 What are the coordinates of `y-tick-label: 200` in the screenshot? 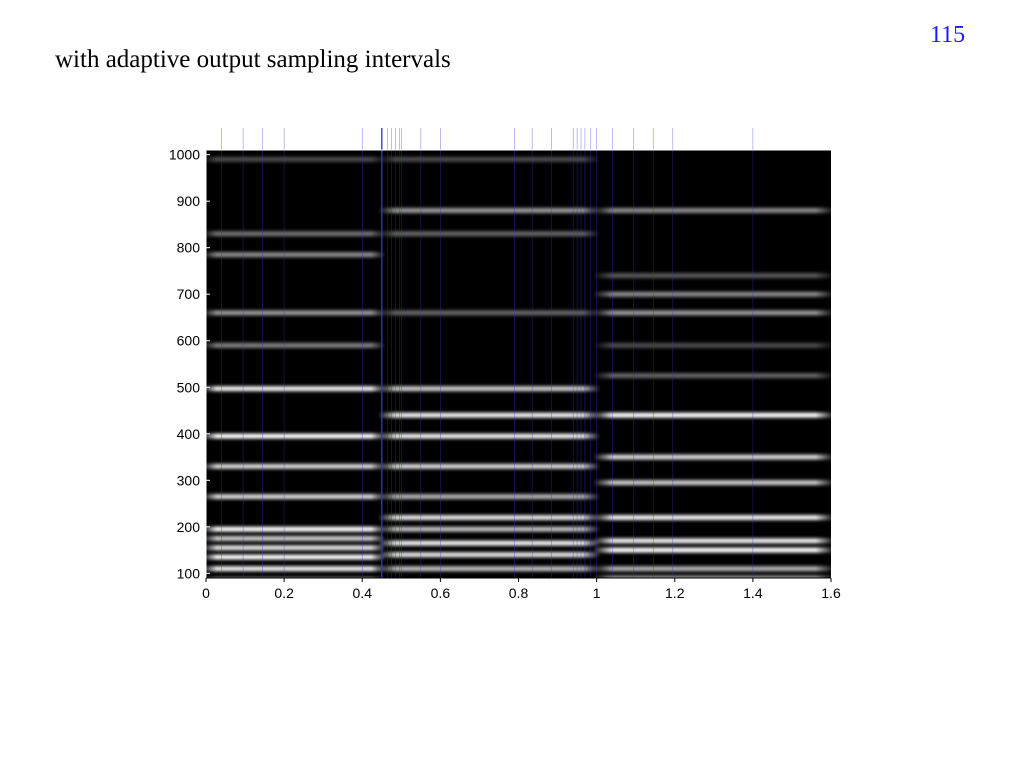 It's located at (189, 527).